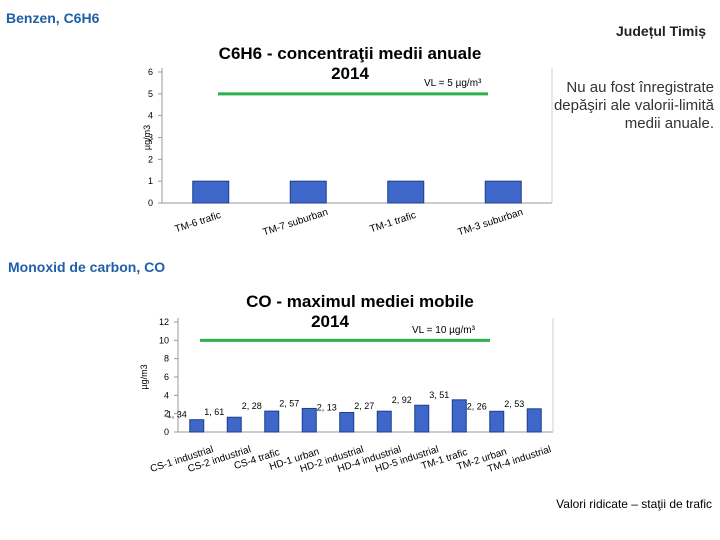 This screenshot has height=540, width=720. I want to click on co-chart-title: CO - maximul mediei mobile, so click(360, 301).